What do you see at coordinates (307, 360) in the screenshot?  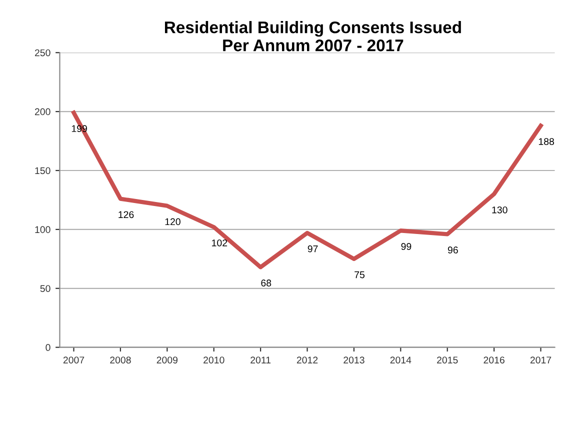 I see `x-tick-label: 2012` at bounding box center [307, 360].